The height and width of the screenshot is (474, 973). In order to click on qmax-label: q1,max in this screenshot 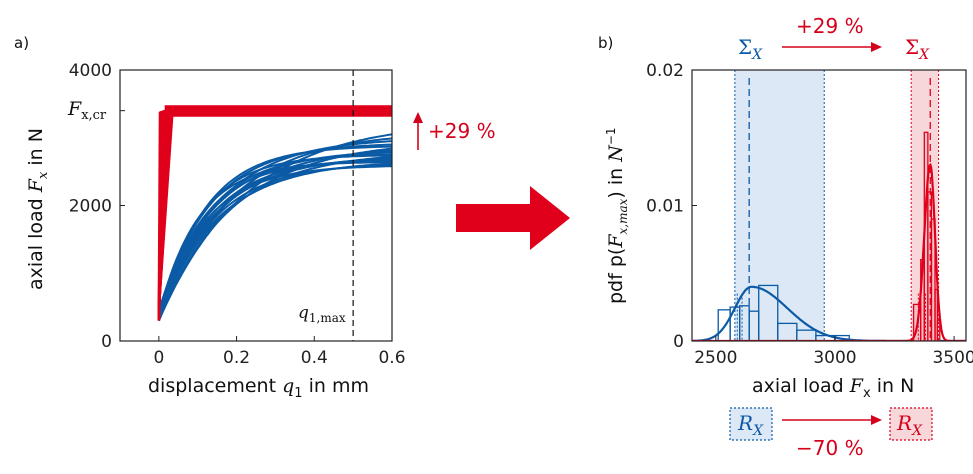, I will do `click(322, 314)`.